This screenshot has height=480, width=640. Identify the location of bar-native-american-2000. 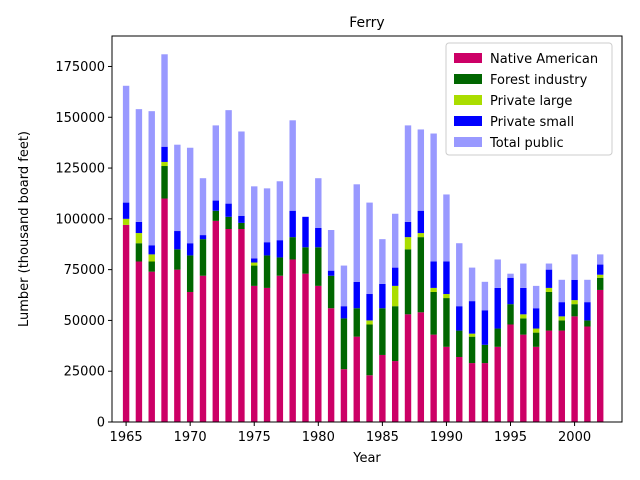
(574, 369).